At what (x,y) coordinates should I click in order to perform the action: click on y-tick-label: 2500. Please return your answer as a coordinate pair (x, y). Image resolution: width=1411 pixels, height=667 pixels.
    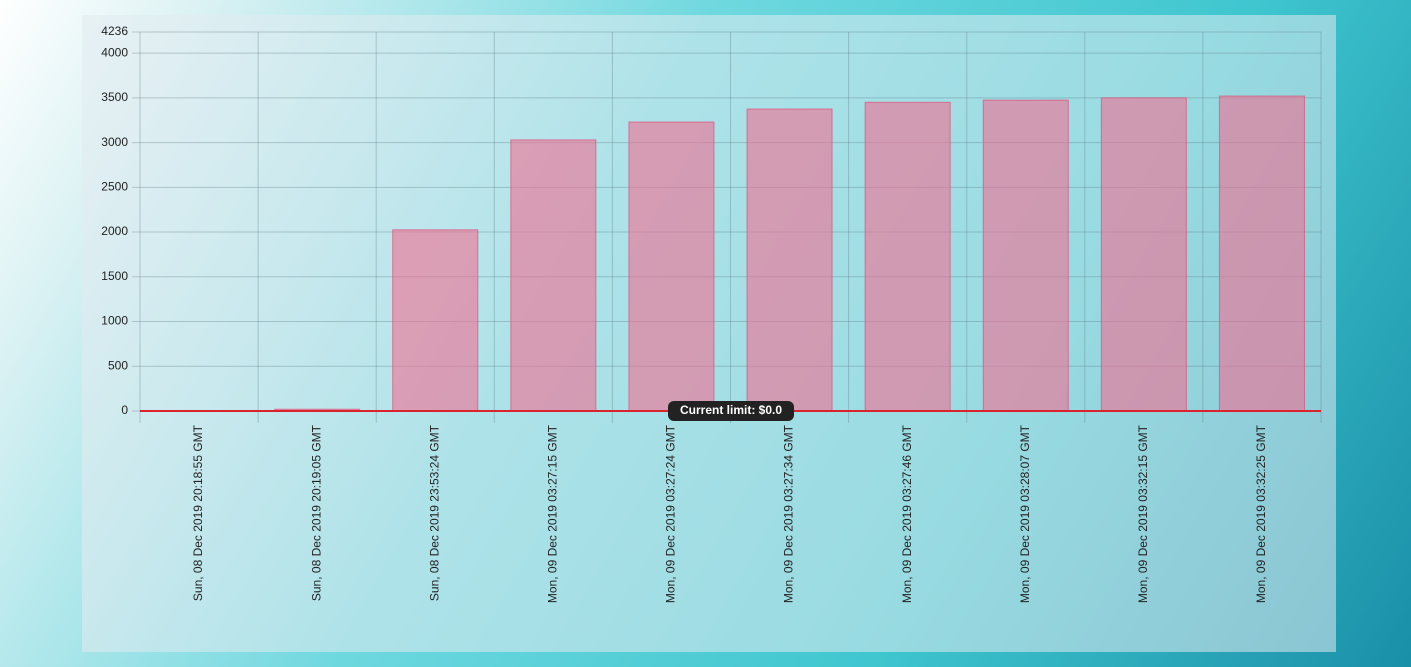
    Looking at the image, I should click on (114, 186).